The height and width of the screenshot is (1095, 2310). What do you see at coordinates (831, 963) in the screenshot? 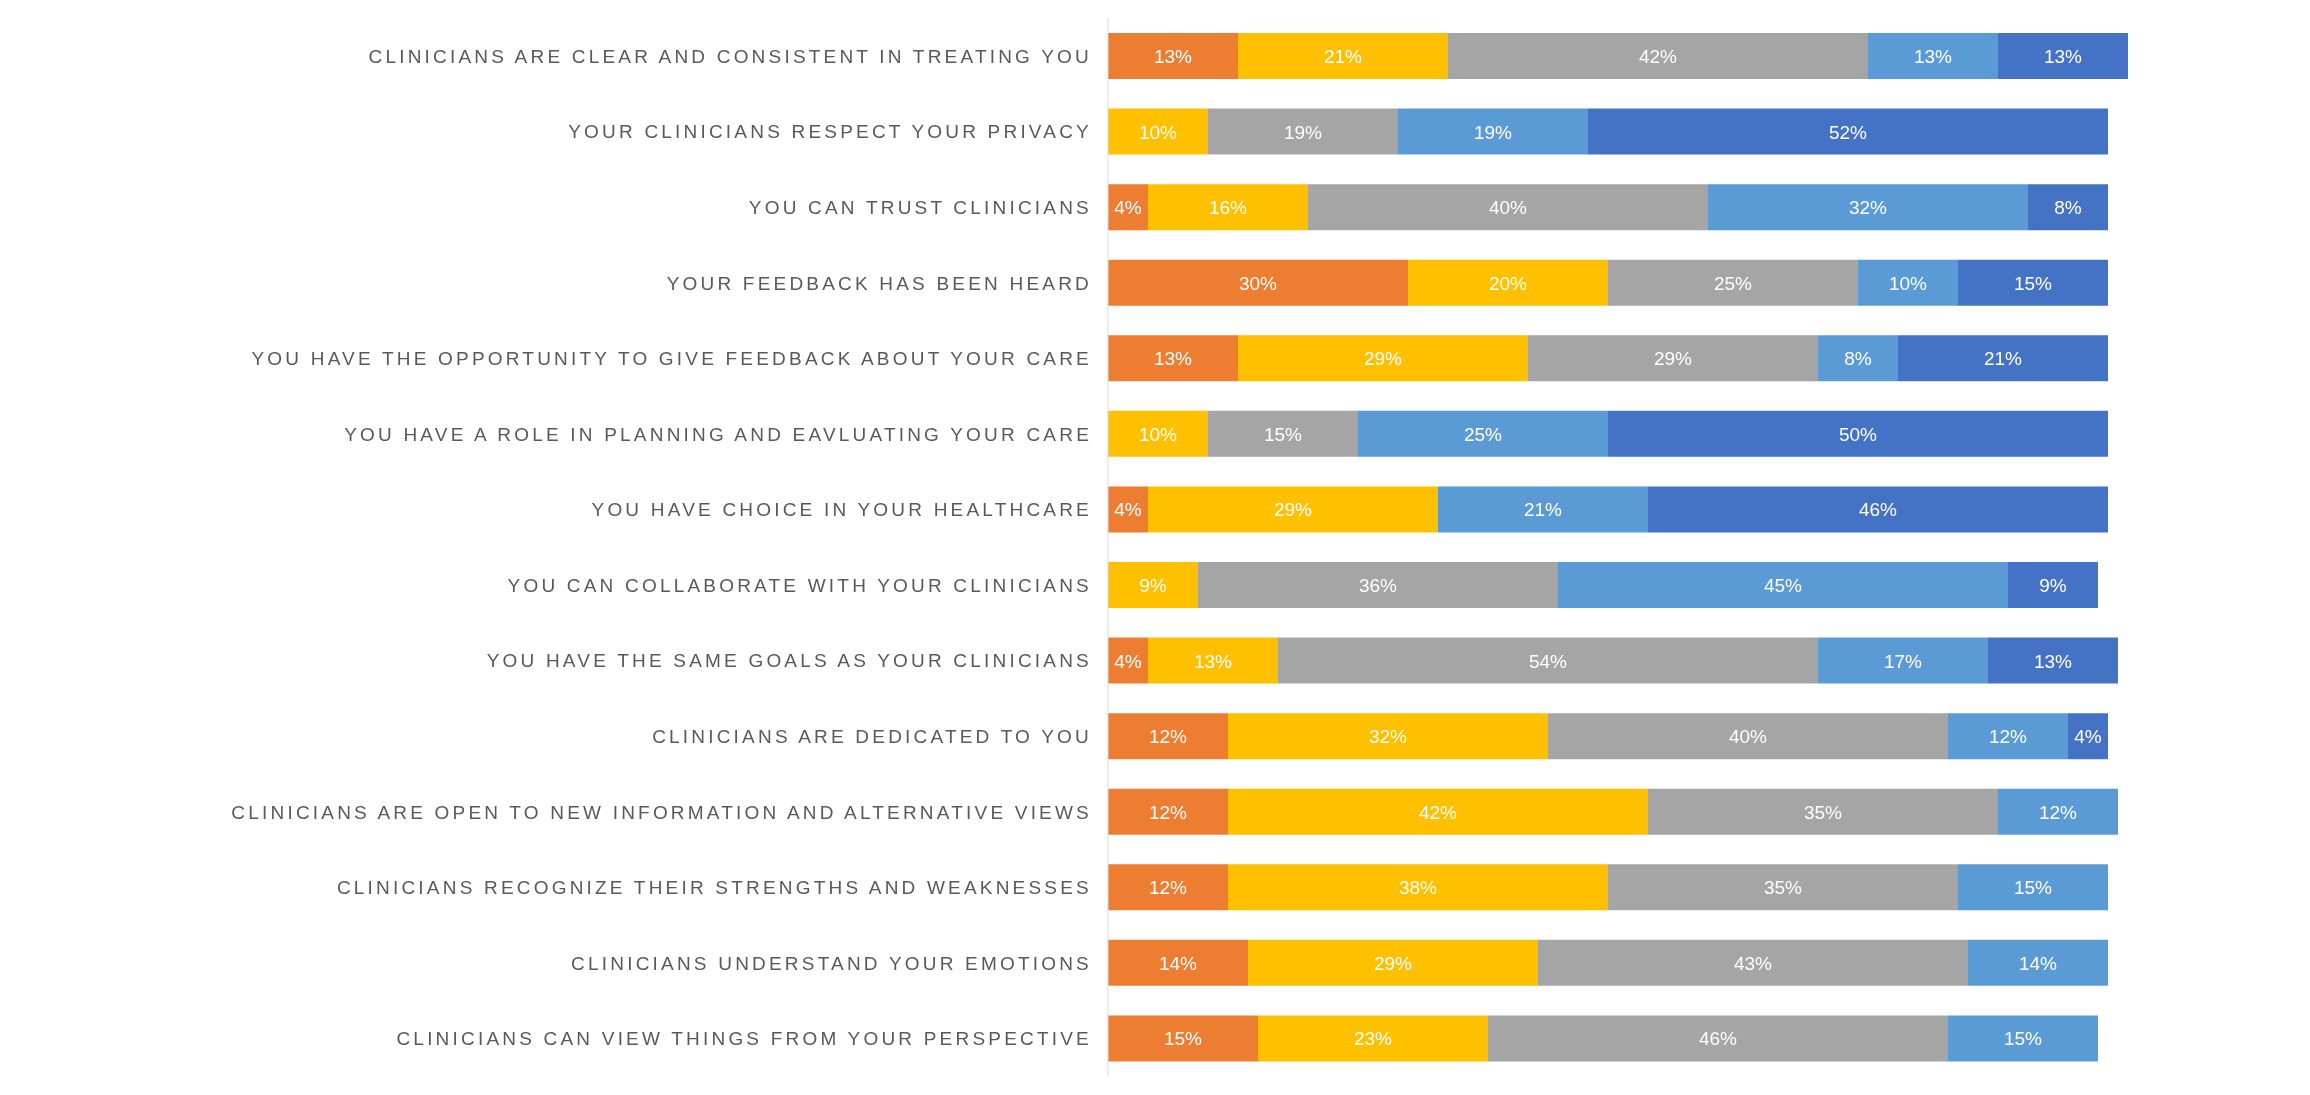
I see `y-tick-label: CLINICIANS UNDERSTAND YOUR EMOTIONS` at bounding box center [831, 963].